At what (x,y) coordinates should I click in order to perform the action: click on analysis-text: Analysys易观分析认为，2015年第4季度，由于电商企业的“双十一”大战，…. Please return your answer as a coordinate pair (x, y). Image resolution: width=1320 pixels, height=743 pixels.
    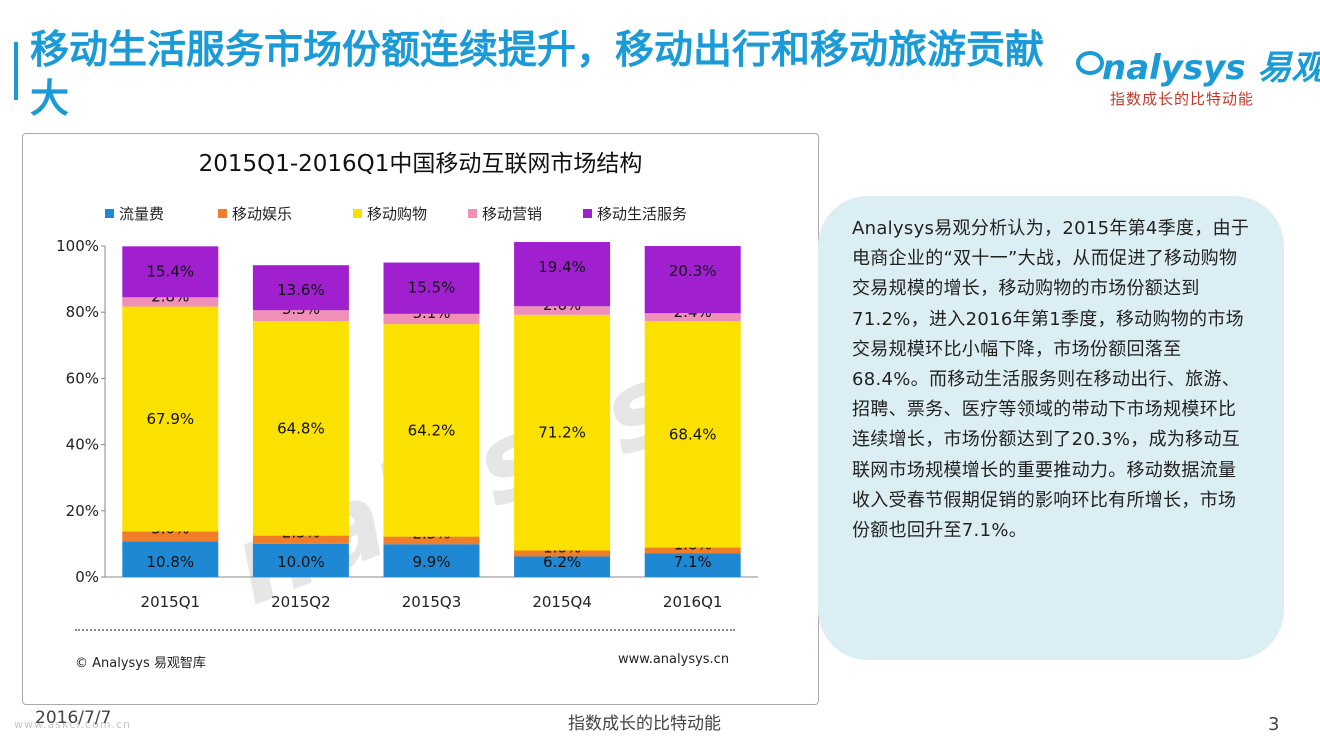
    Looking at the image, I should click on (1051, 380).